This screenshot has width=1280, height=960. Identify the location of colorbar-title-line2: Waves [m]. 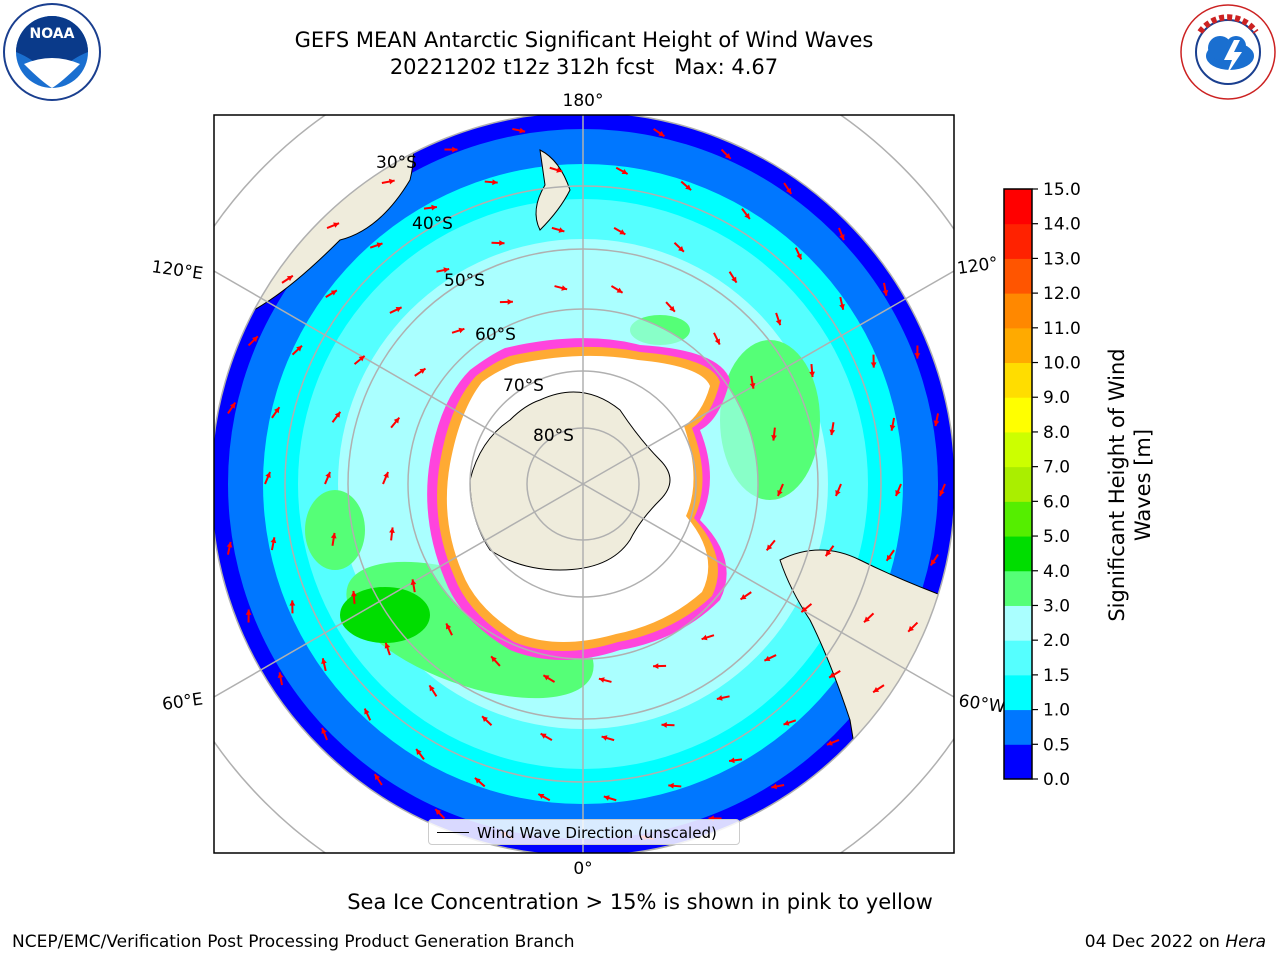
(1143, 485).